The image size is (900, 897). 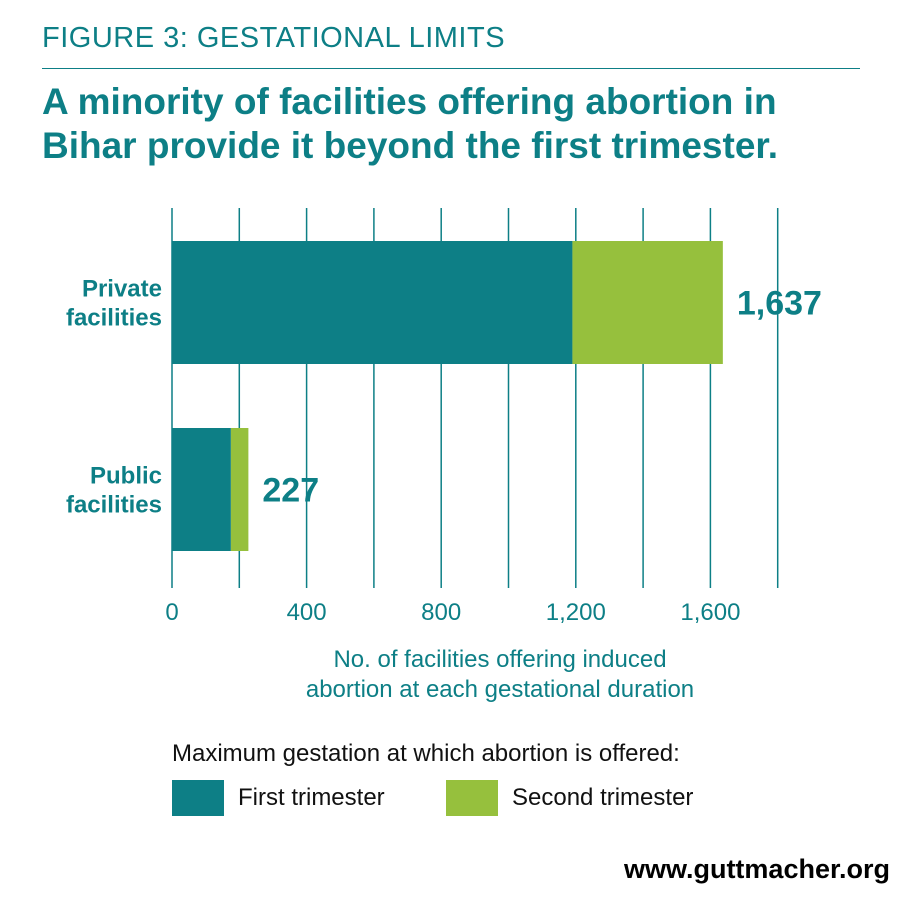 What do you see at coordinates (198, 798) in the screenshot?
I see `legend-swatch-first-trimester` at bounding box center [198, 798].